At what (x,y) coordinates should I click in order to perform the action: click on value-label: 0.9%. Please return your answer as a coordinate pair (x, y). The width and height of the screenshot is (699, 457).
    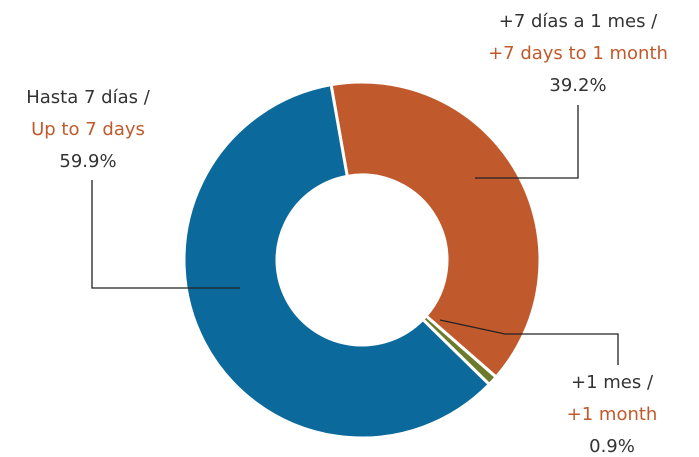
    Looking at the image, I should click on (612, 446).